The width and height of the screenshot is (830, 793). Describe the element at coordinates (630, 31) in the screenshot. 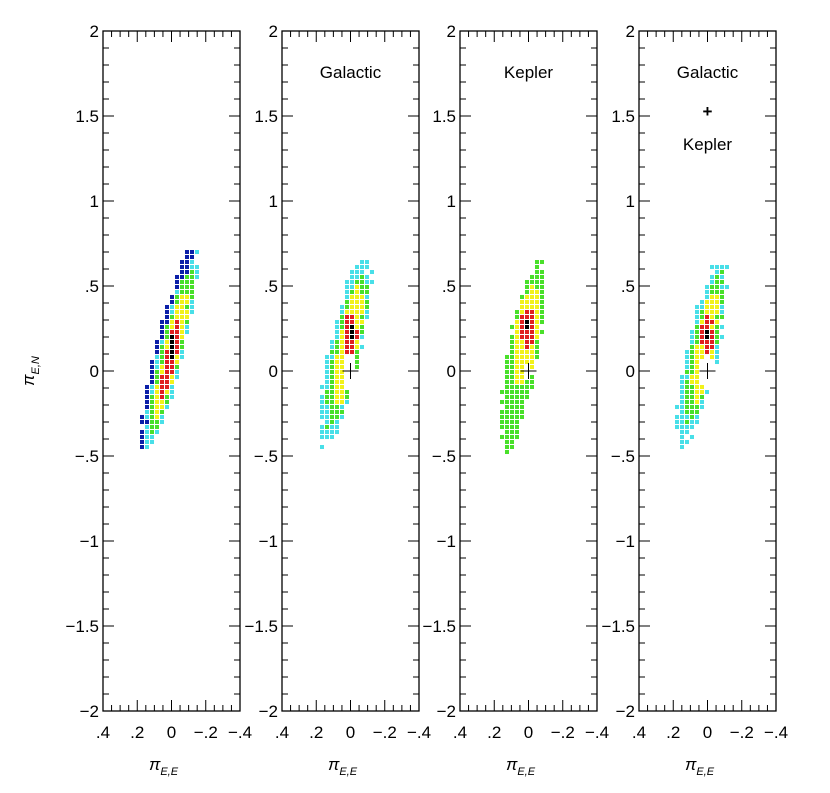

I see `y-tick-label: 2` at that location.